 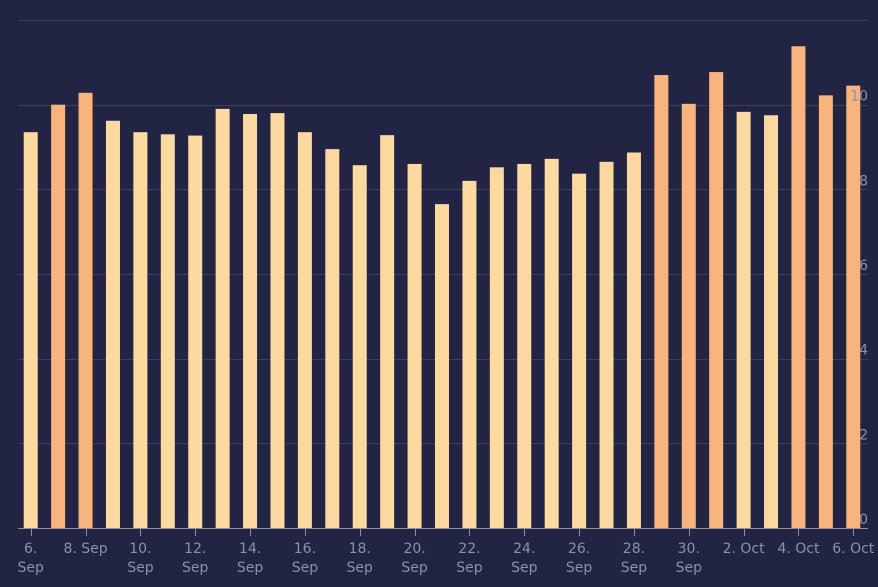 I want to click on y-tick-label: 10, so click(x=859, y=97).